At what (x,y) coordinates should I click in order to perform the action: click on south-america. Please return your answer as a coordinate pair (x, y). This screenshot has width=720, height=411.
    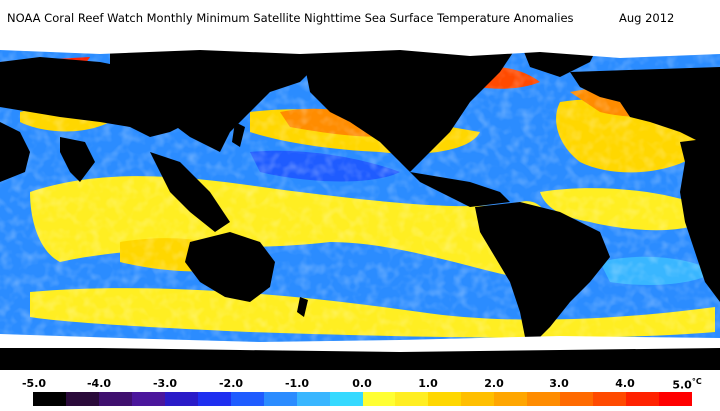
    Looking at the image, I should click on (542, 272).